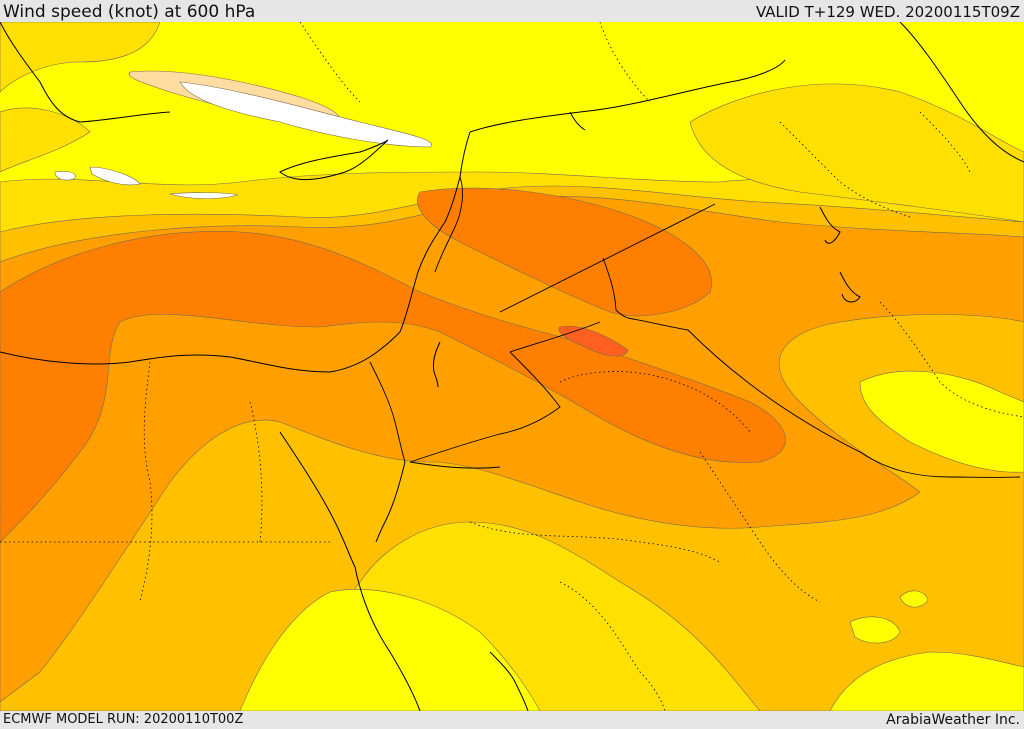  What do you see at coordinates (887, 12) in the screenshot?
I see `valid-time: VALID T+129 WED. 20200115T09Z` at bounding box center [887, 12].